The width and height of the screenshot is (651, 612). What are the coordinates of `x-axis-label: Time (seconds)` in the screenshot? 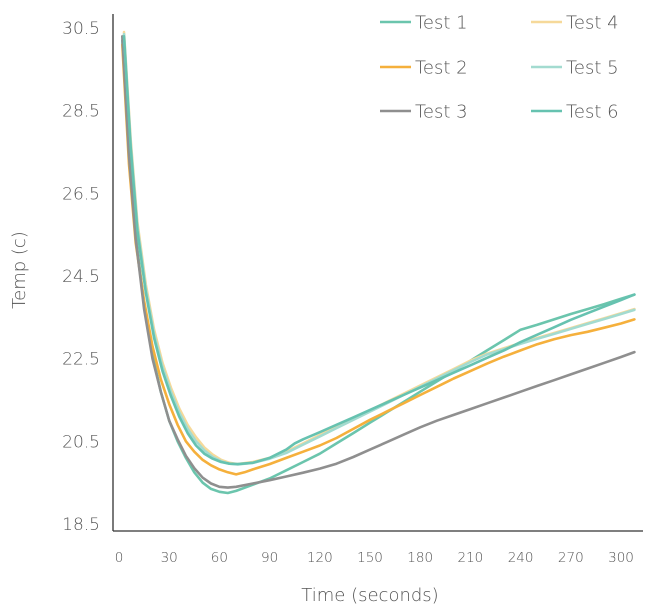 It's located at (369, 595).